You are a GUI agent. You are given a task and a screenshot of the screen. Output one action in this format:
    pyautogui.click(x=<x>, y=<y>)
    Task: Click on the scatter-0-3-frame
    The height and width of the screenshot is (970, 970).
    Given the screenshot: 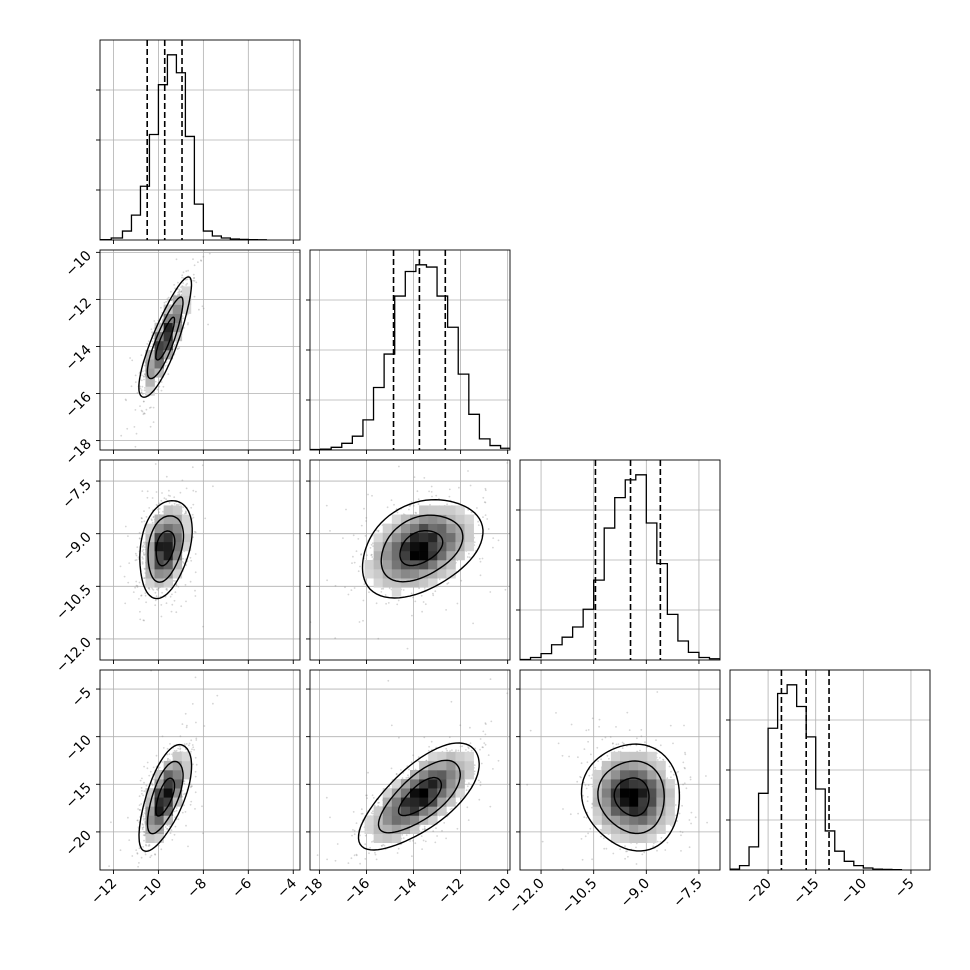 What is the action you would take?
    pyautogui.click(x=200, y=770)
    